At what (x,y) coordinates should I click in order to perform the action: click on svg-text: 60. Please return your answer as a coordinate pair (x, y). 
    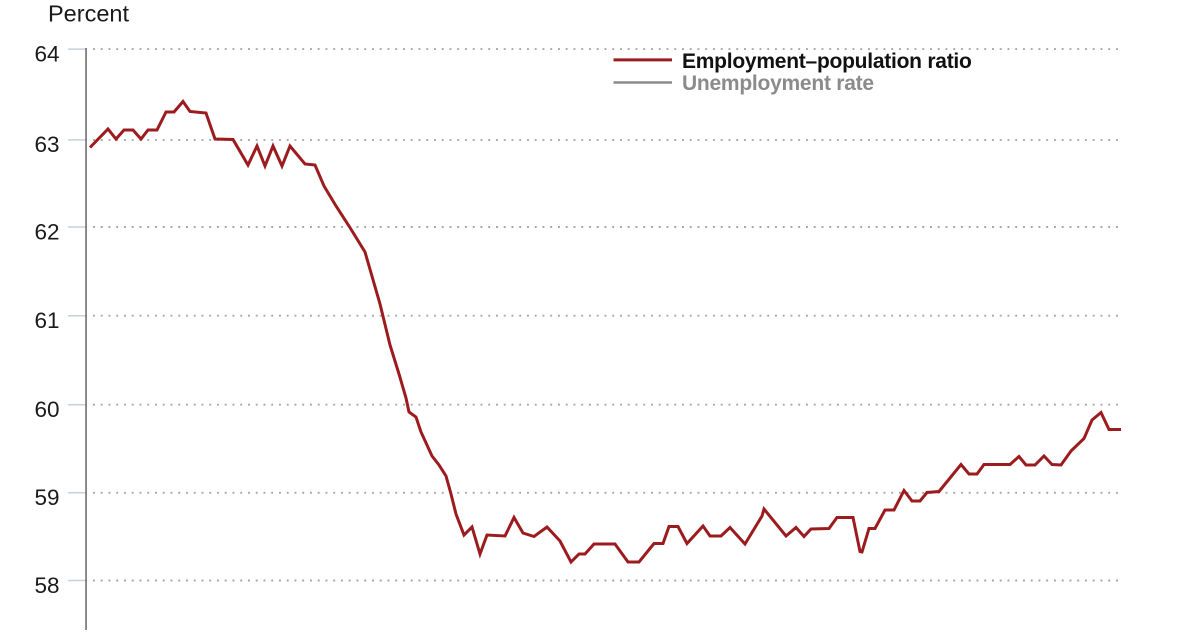
    Looking at the image, I should click on (46, 409).